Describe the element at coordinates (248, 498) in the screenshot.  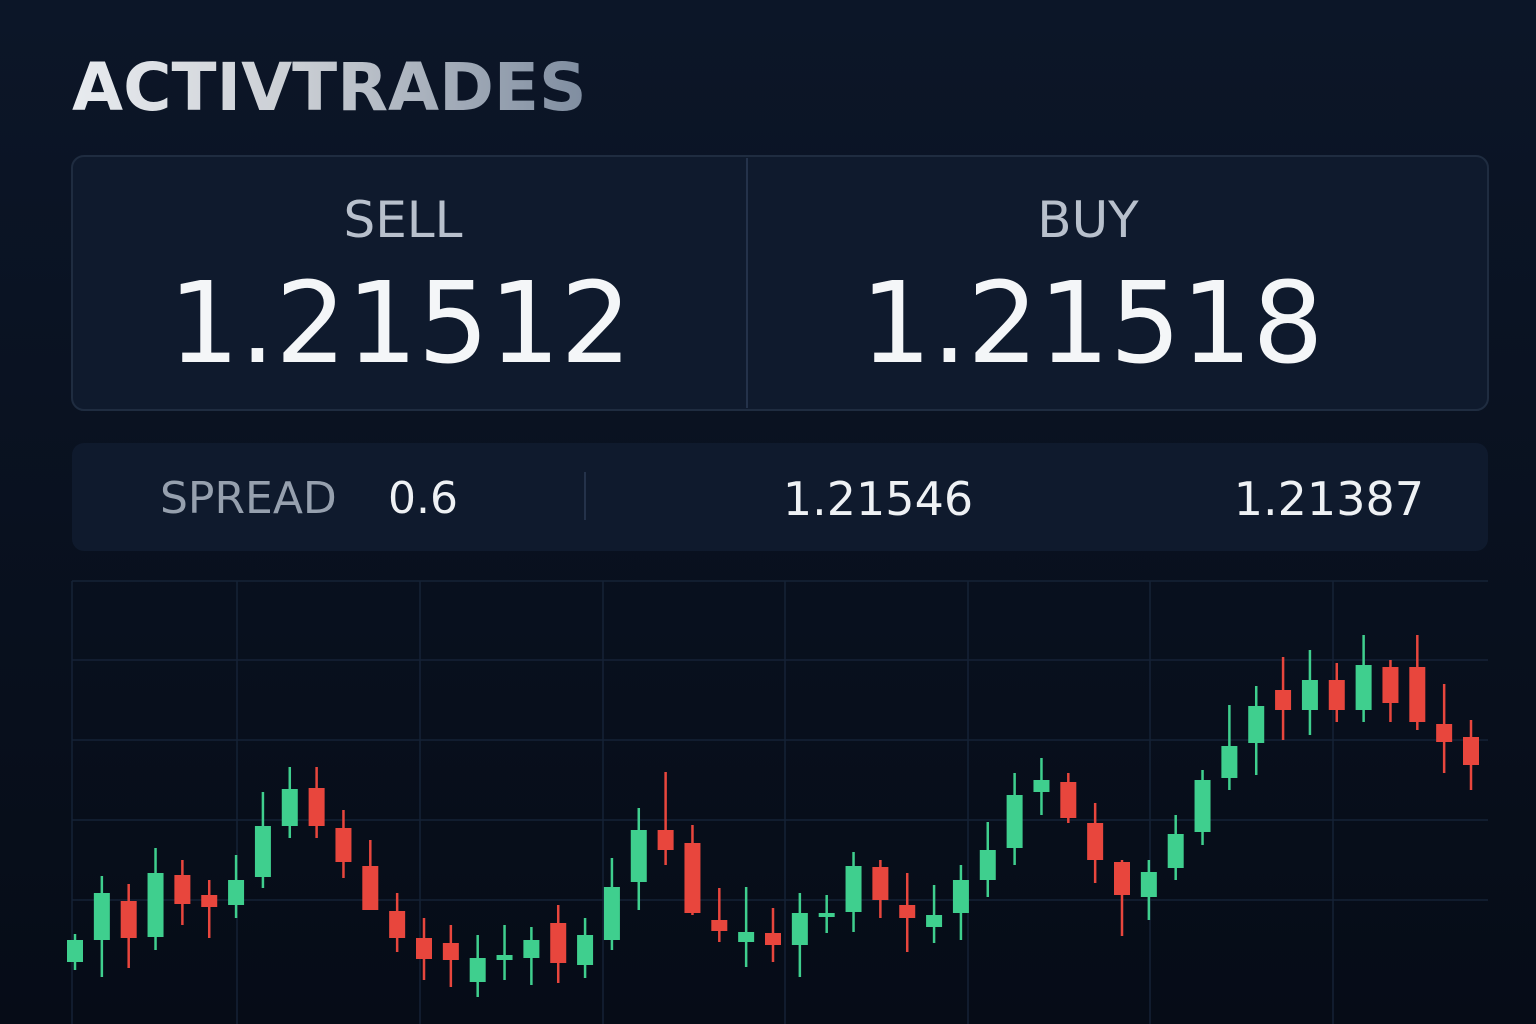
I see `spread-label: SPREAD` at that location.